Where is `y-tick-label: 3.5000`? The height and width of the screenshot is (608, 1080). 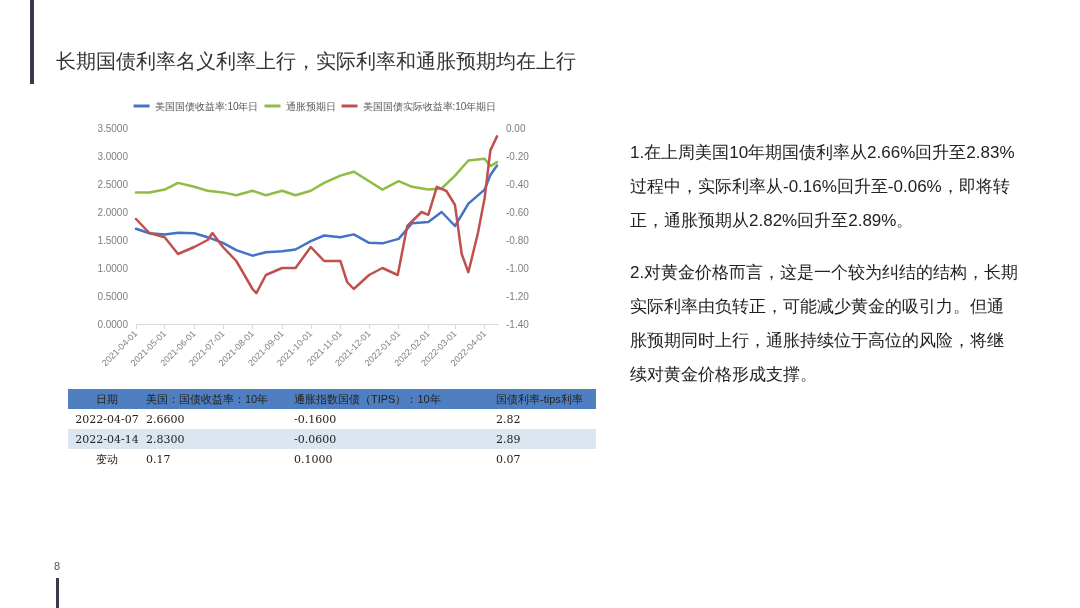
y-tick-label: 3.5000 is located at coordinates (113, 128).